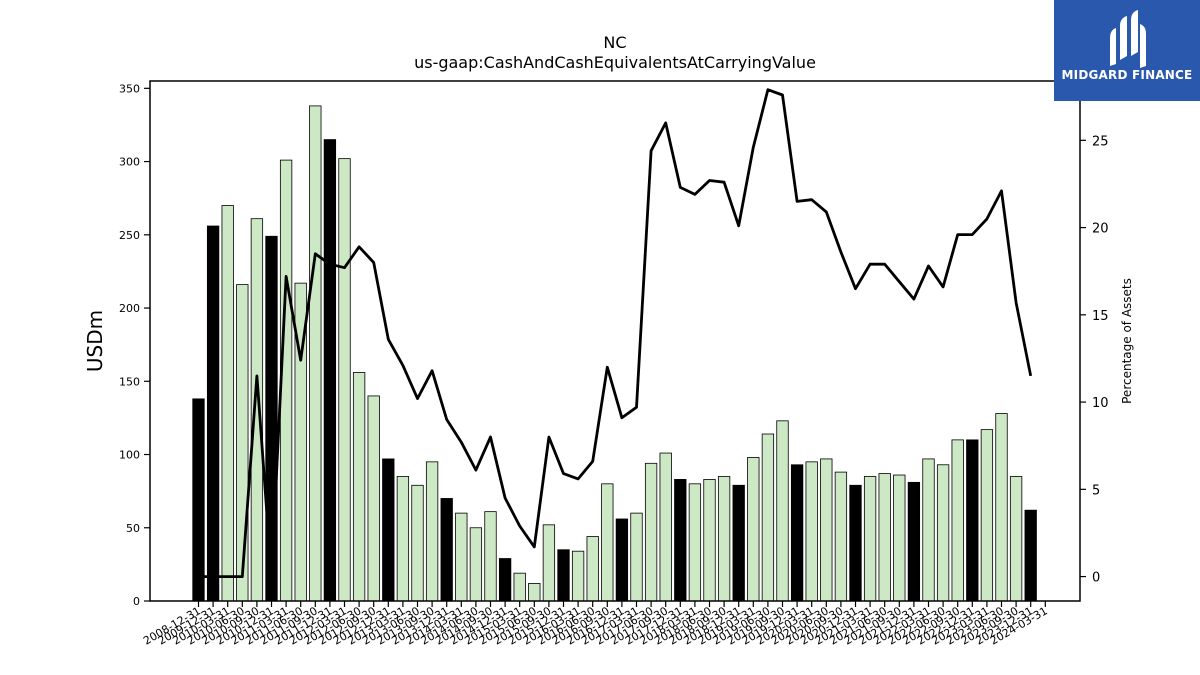 This screenshot has height=675, width=1200. Describe the element at coordinates (1100, 229) in the screenshot. I see `y2-tick-label: 20` at that location.